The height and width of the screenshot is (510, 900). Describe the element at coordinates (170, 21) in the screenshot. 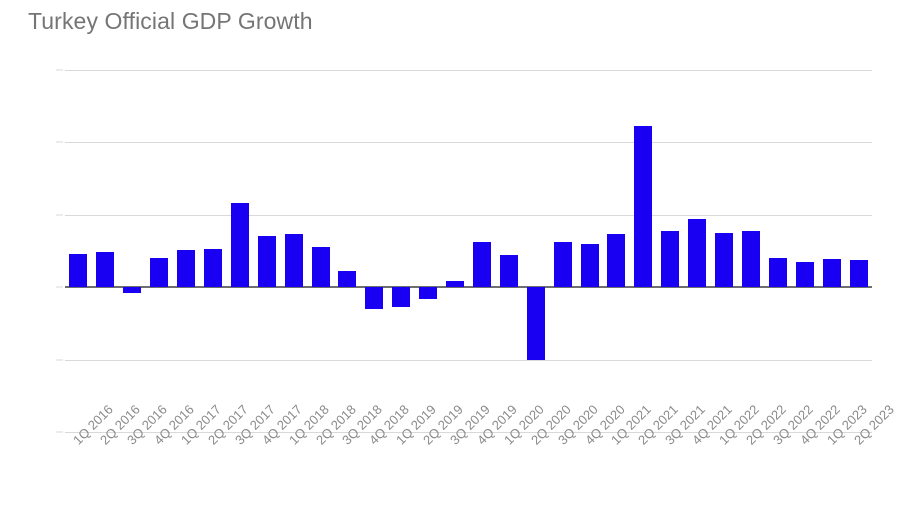

I see `chart-title: Turkey Official GDP Growth` at that location.